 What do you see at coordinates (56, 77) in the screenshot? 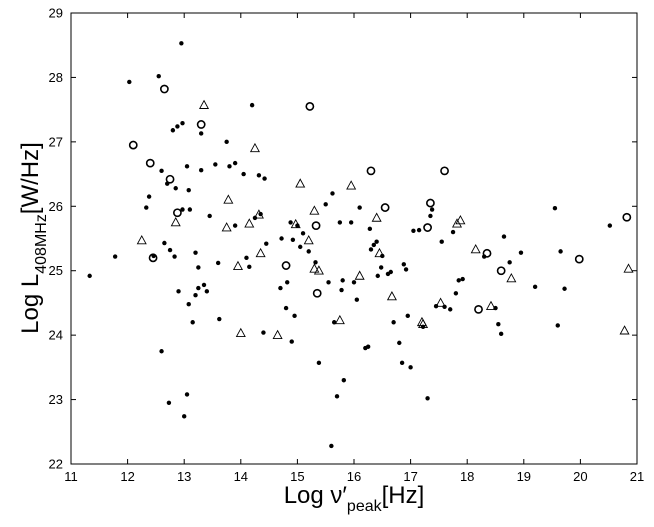
I see `y-tick-label: 28` at bounding box center [56, 77].